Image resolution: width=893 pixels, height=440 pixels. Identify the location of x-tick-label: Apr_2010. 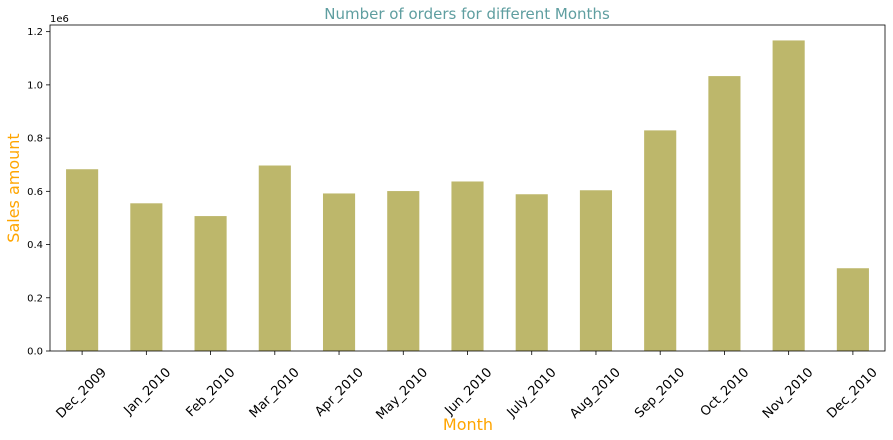
(339, 392).